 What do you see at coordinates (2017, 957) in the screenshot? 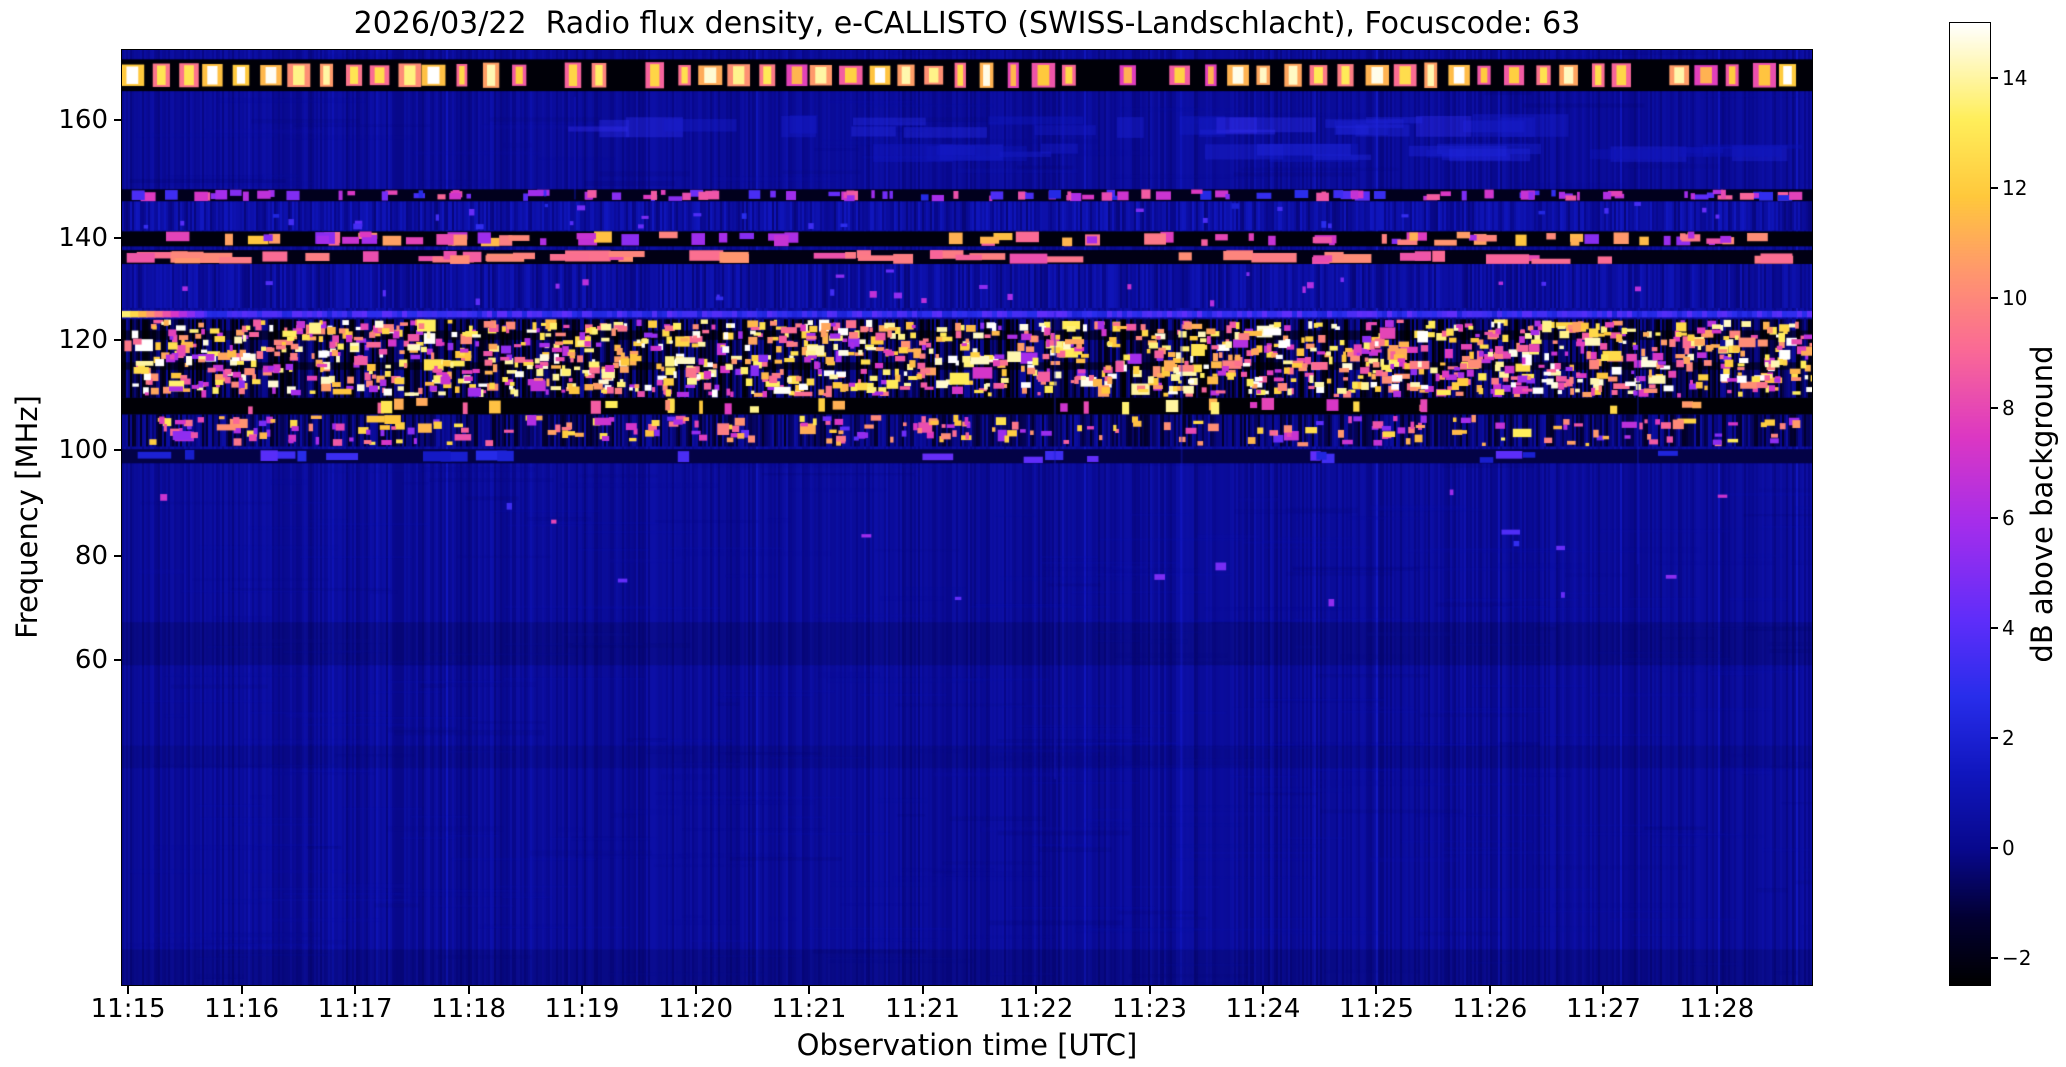
I see `colorbar-tick-label: −2` at bounding box center [2017, 957].